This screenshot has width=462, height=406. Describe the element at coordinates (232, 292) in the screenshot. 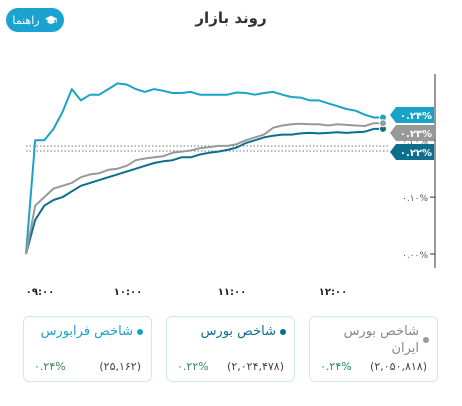

I see `x-tick-label: ۱۱:۰۰` at that location.